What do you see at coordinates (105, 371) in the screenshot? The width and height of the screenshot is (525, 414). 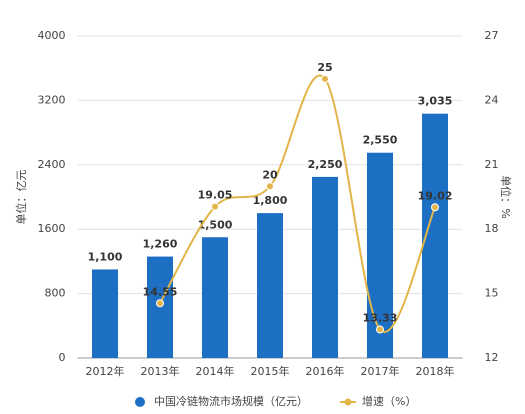 I see `x-tick-label: 2012年` at bounding box center [105, 371].